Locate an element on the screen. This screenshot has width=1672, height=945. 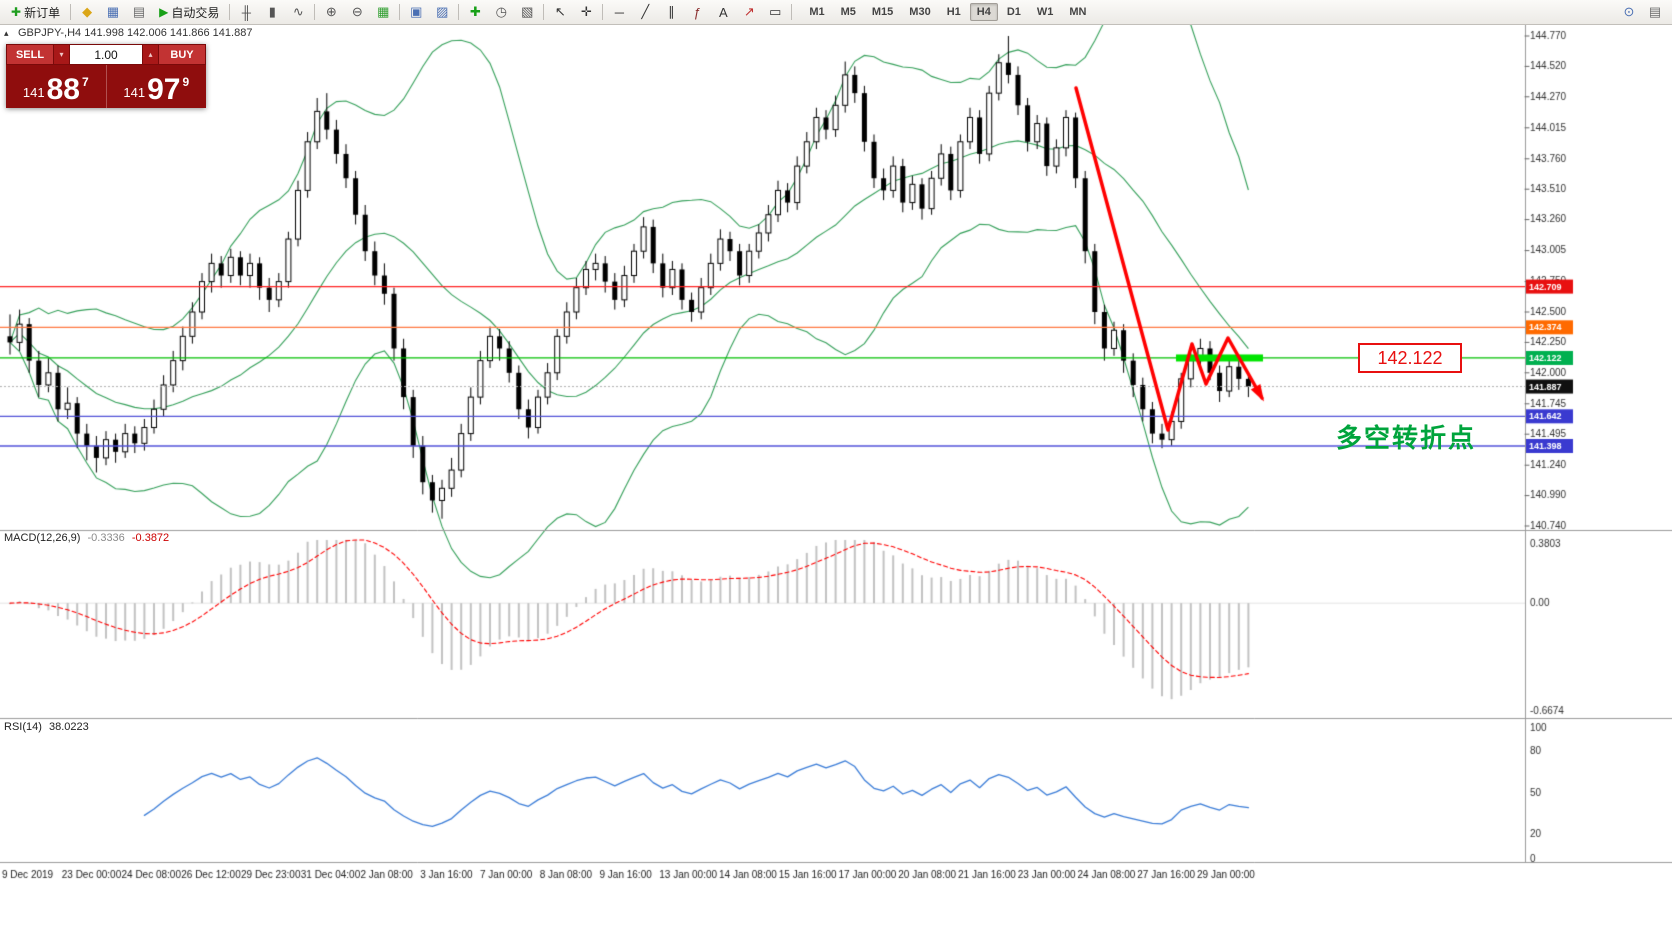
cascade-windows-icon: ▨ is located at coordinates (442, 12).